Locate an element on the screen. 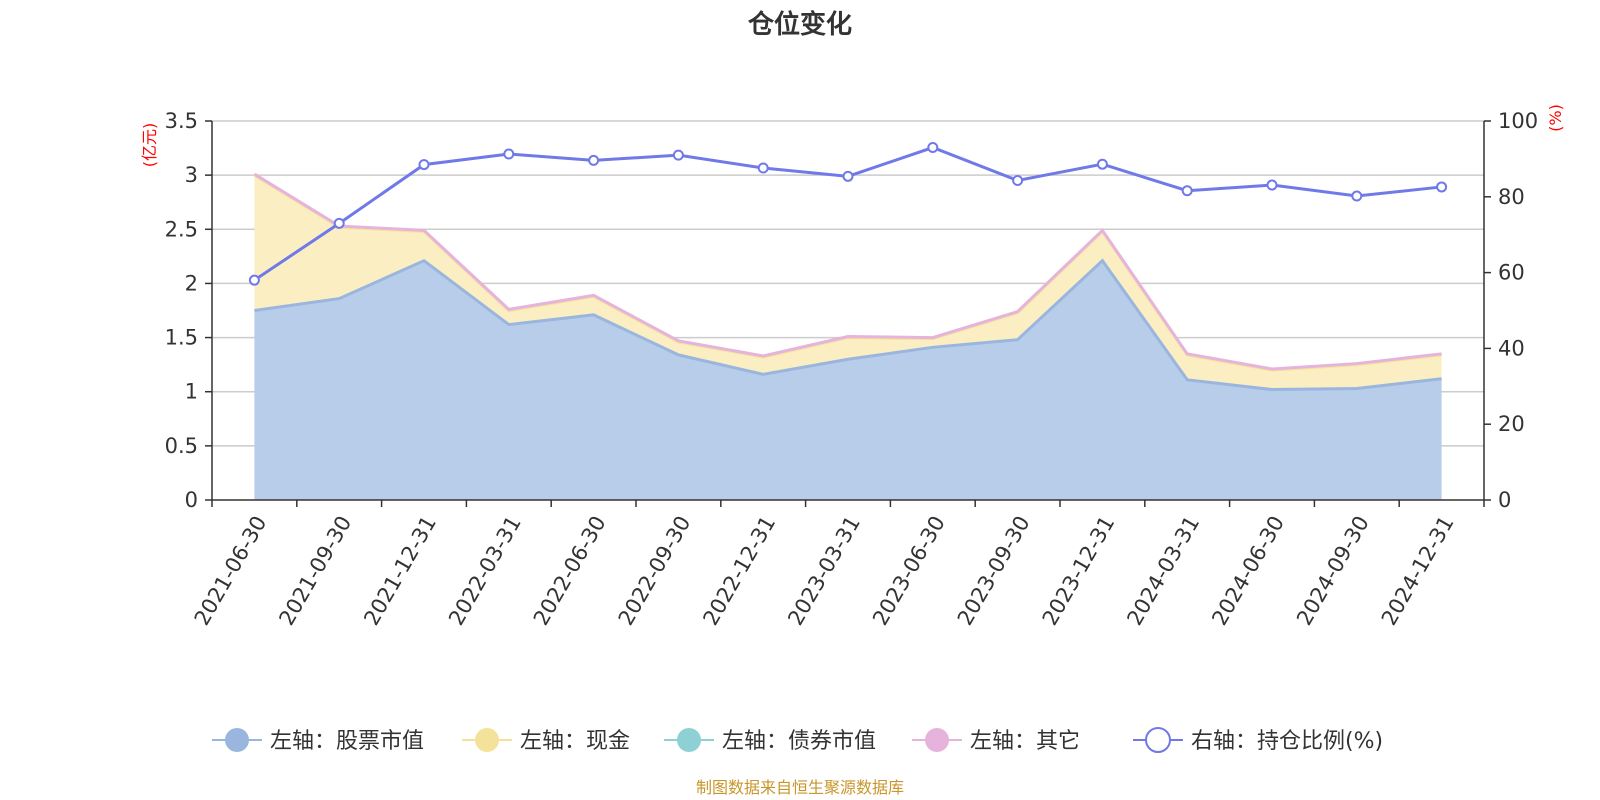 The height and width of the screenshot is (800, 1600). right-axis-tick-label: 60 is located at coordinates (1511, 273).